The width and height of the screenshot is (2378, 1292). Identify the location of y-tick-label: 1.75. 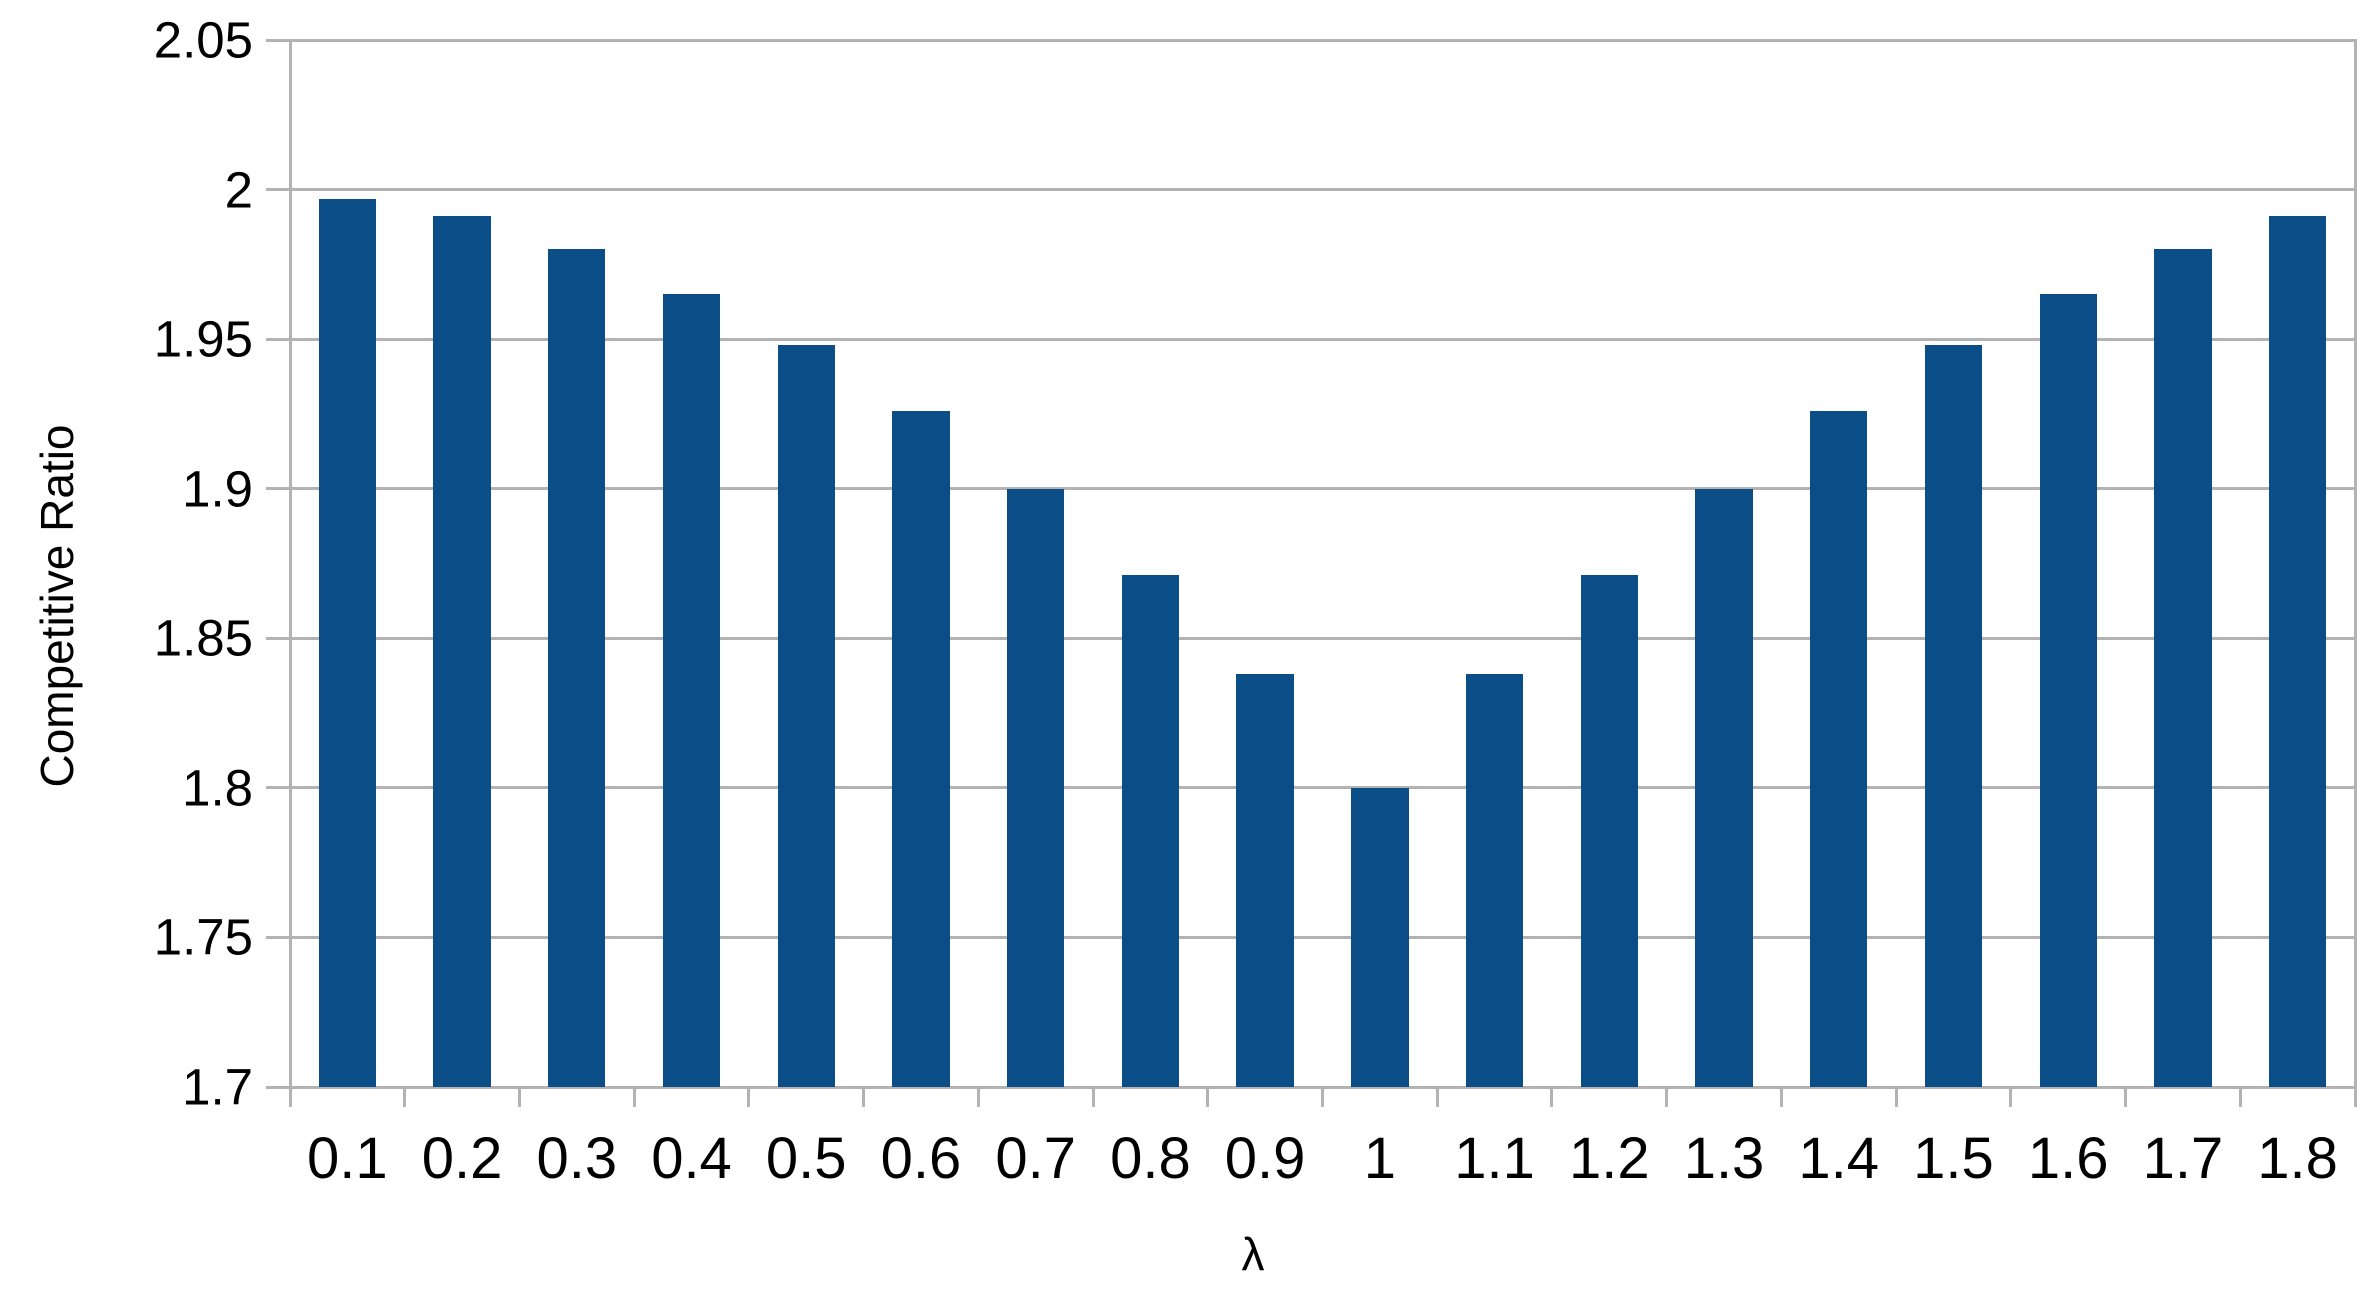
(203, 937).